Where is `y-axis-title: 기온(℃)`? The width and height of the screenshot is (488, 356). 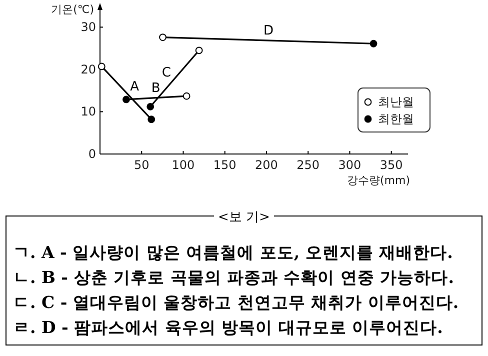
y-axis-title: 기온(℃) is located at coordinates (72, 9).